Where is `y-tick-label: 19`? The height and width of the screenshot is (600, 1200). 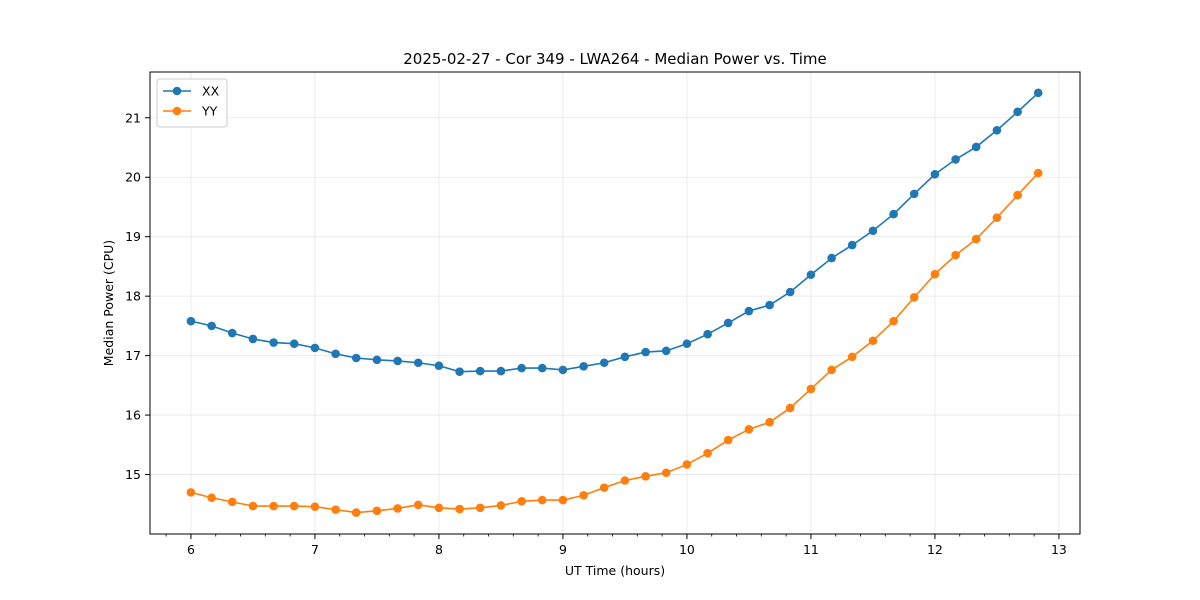
y-tick-label: 19 is located at coordinates (133, 236).